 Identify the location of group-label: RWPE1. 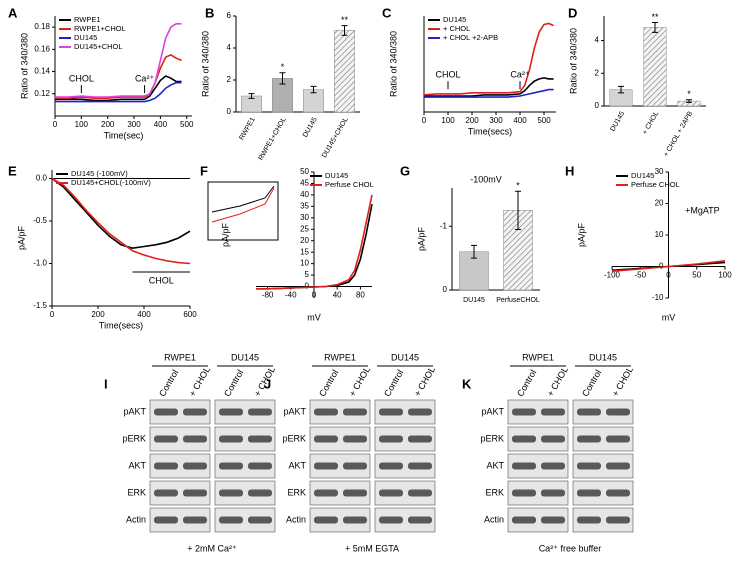
(538, 357).